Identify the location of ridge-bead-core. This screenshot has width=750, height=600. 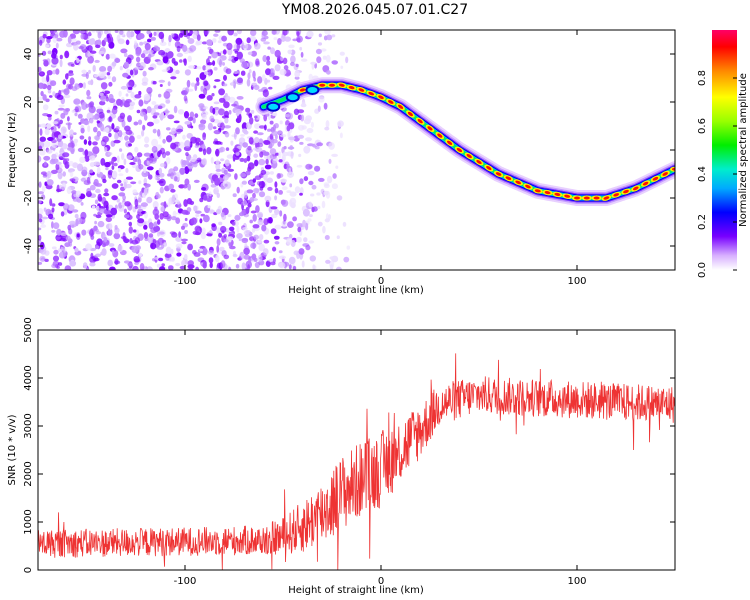
(341, 85).